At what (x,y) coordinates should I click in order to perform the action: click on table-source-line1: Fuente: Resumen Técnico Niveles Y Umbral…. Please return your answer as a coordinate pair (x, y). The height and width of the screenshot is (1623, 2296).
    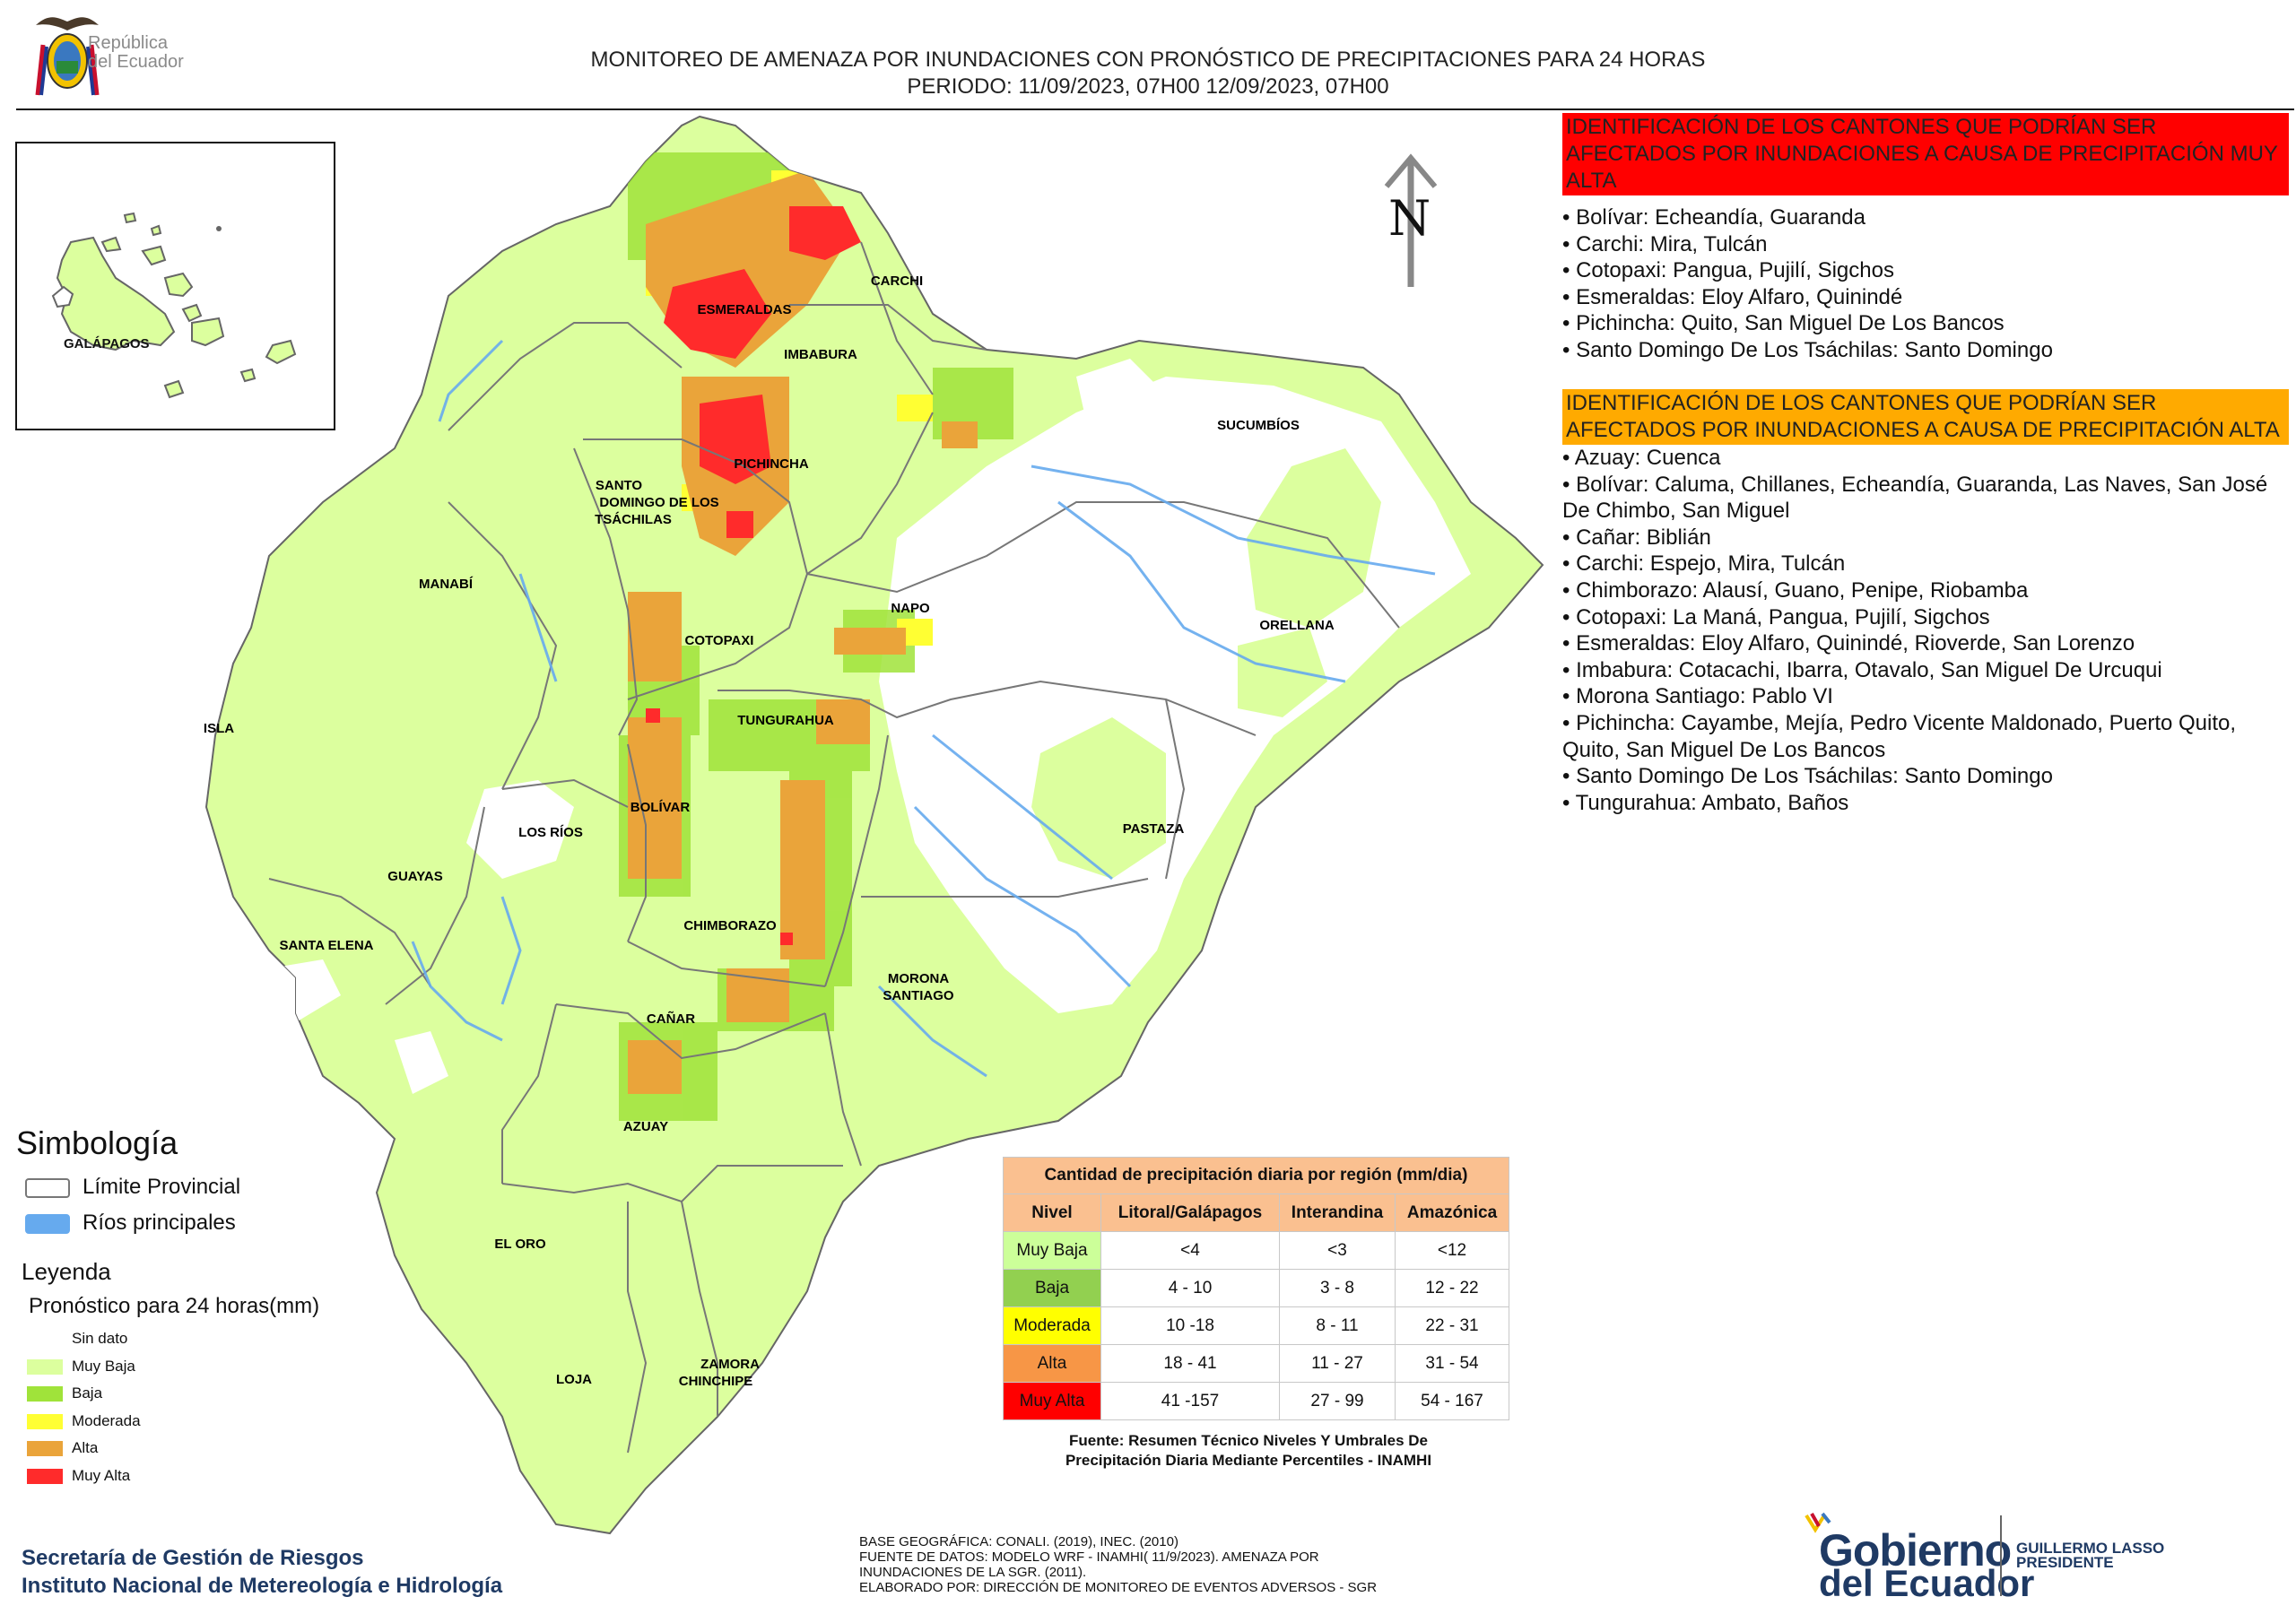
    Looking at the image, I should click on (1248, 1440).